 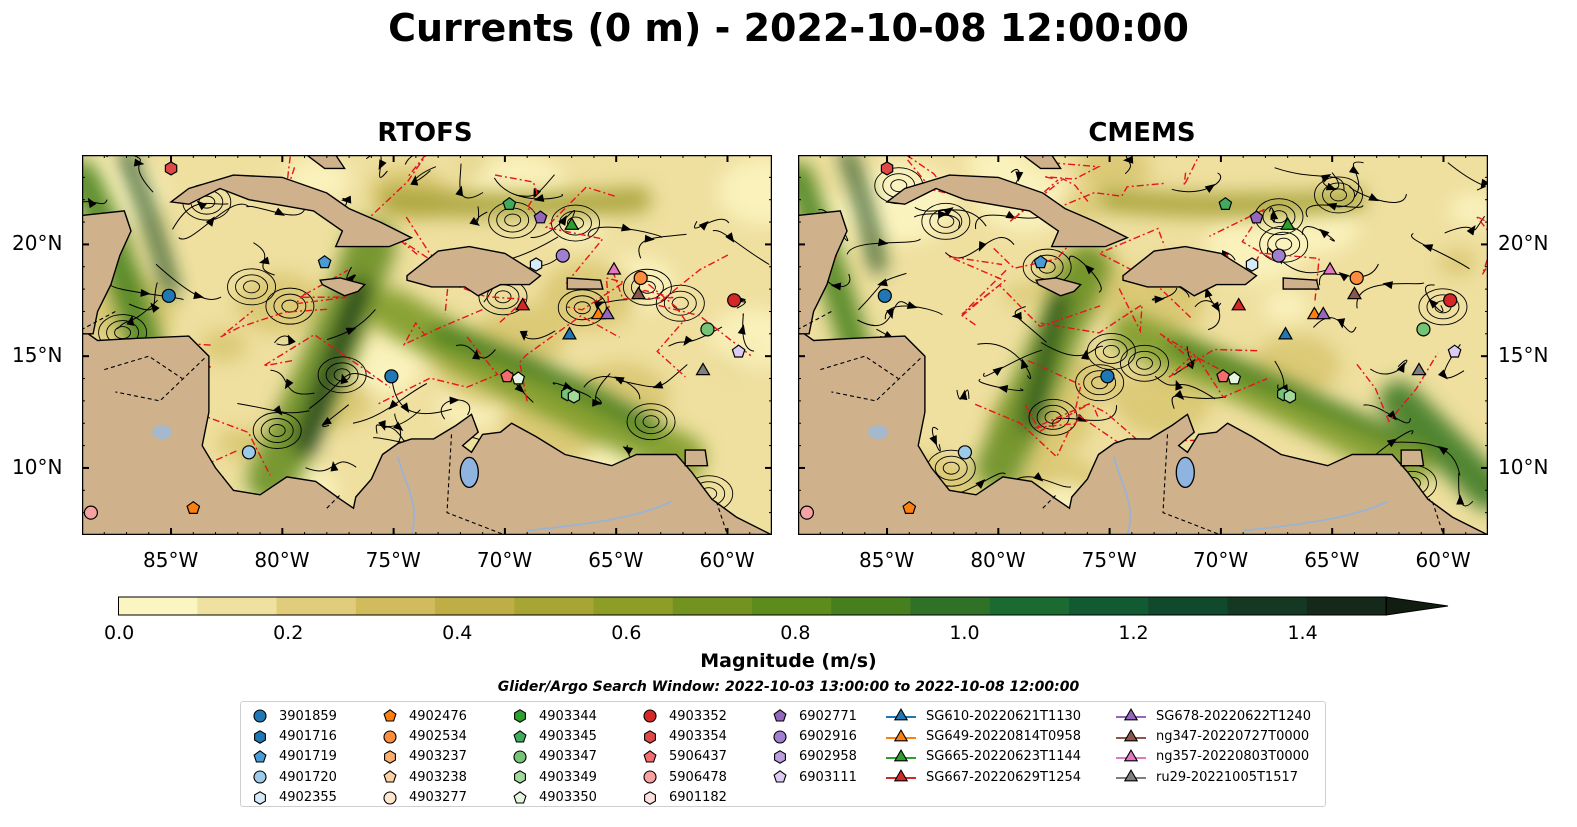 I want to click on legend-label: 4903349, so click(x=568, y=777).